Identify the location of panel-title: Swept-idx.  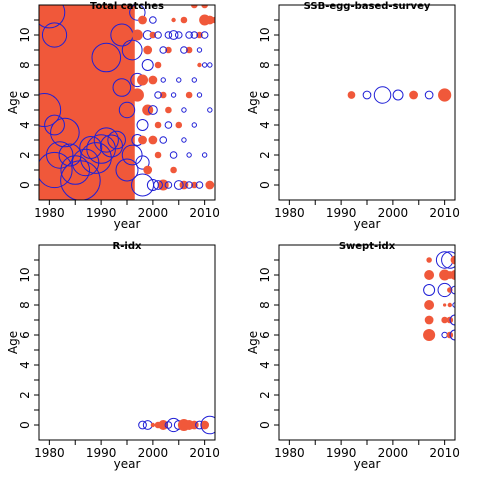
(367, 246).